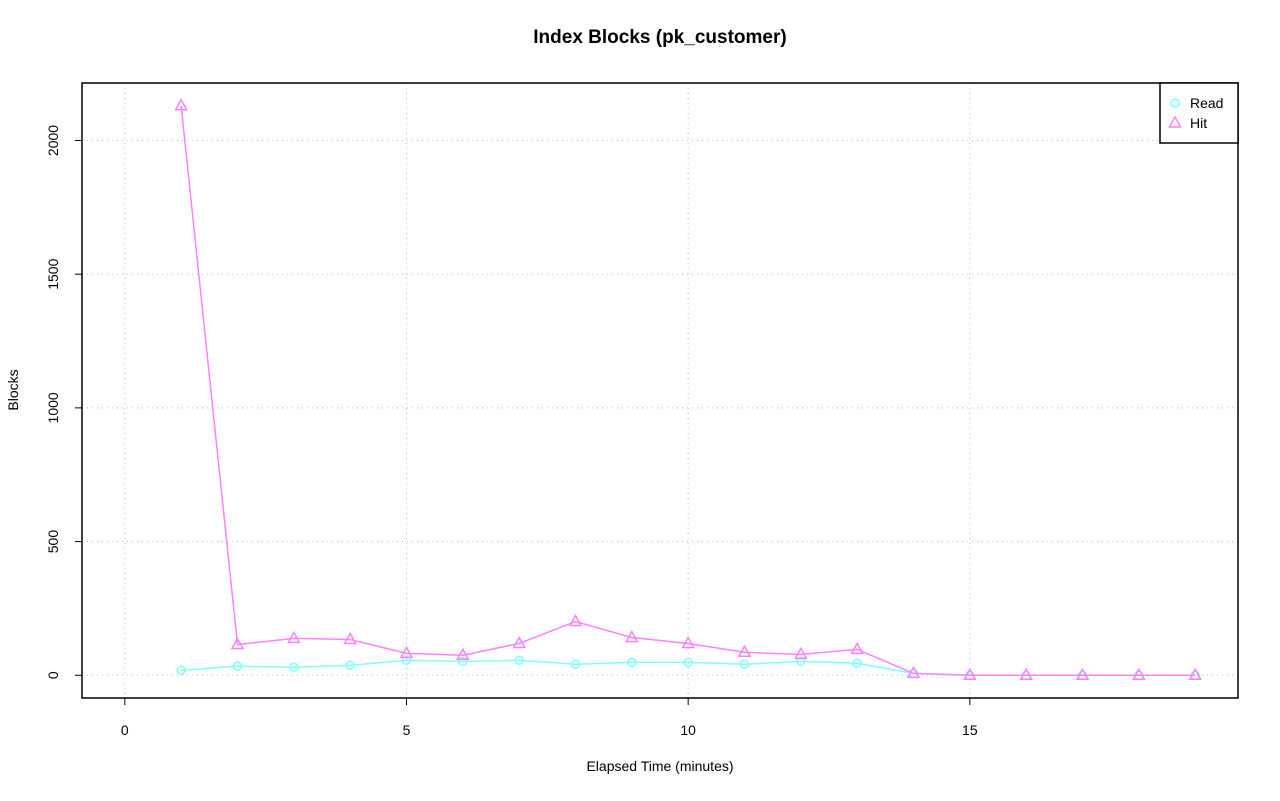 This screenshot has height=801, width=1280. I want to click on y-tick-label: 2000, so click(53, 140).